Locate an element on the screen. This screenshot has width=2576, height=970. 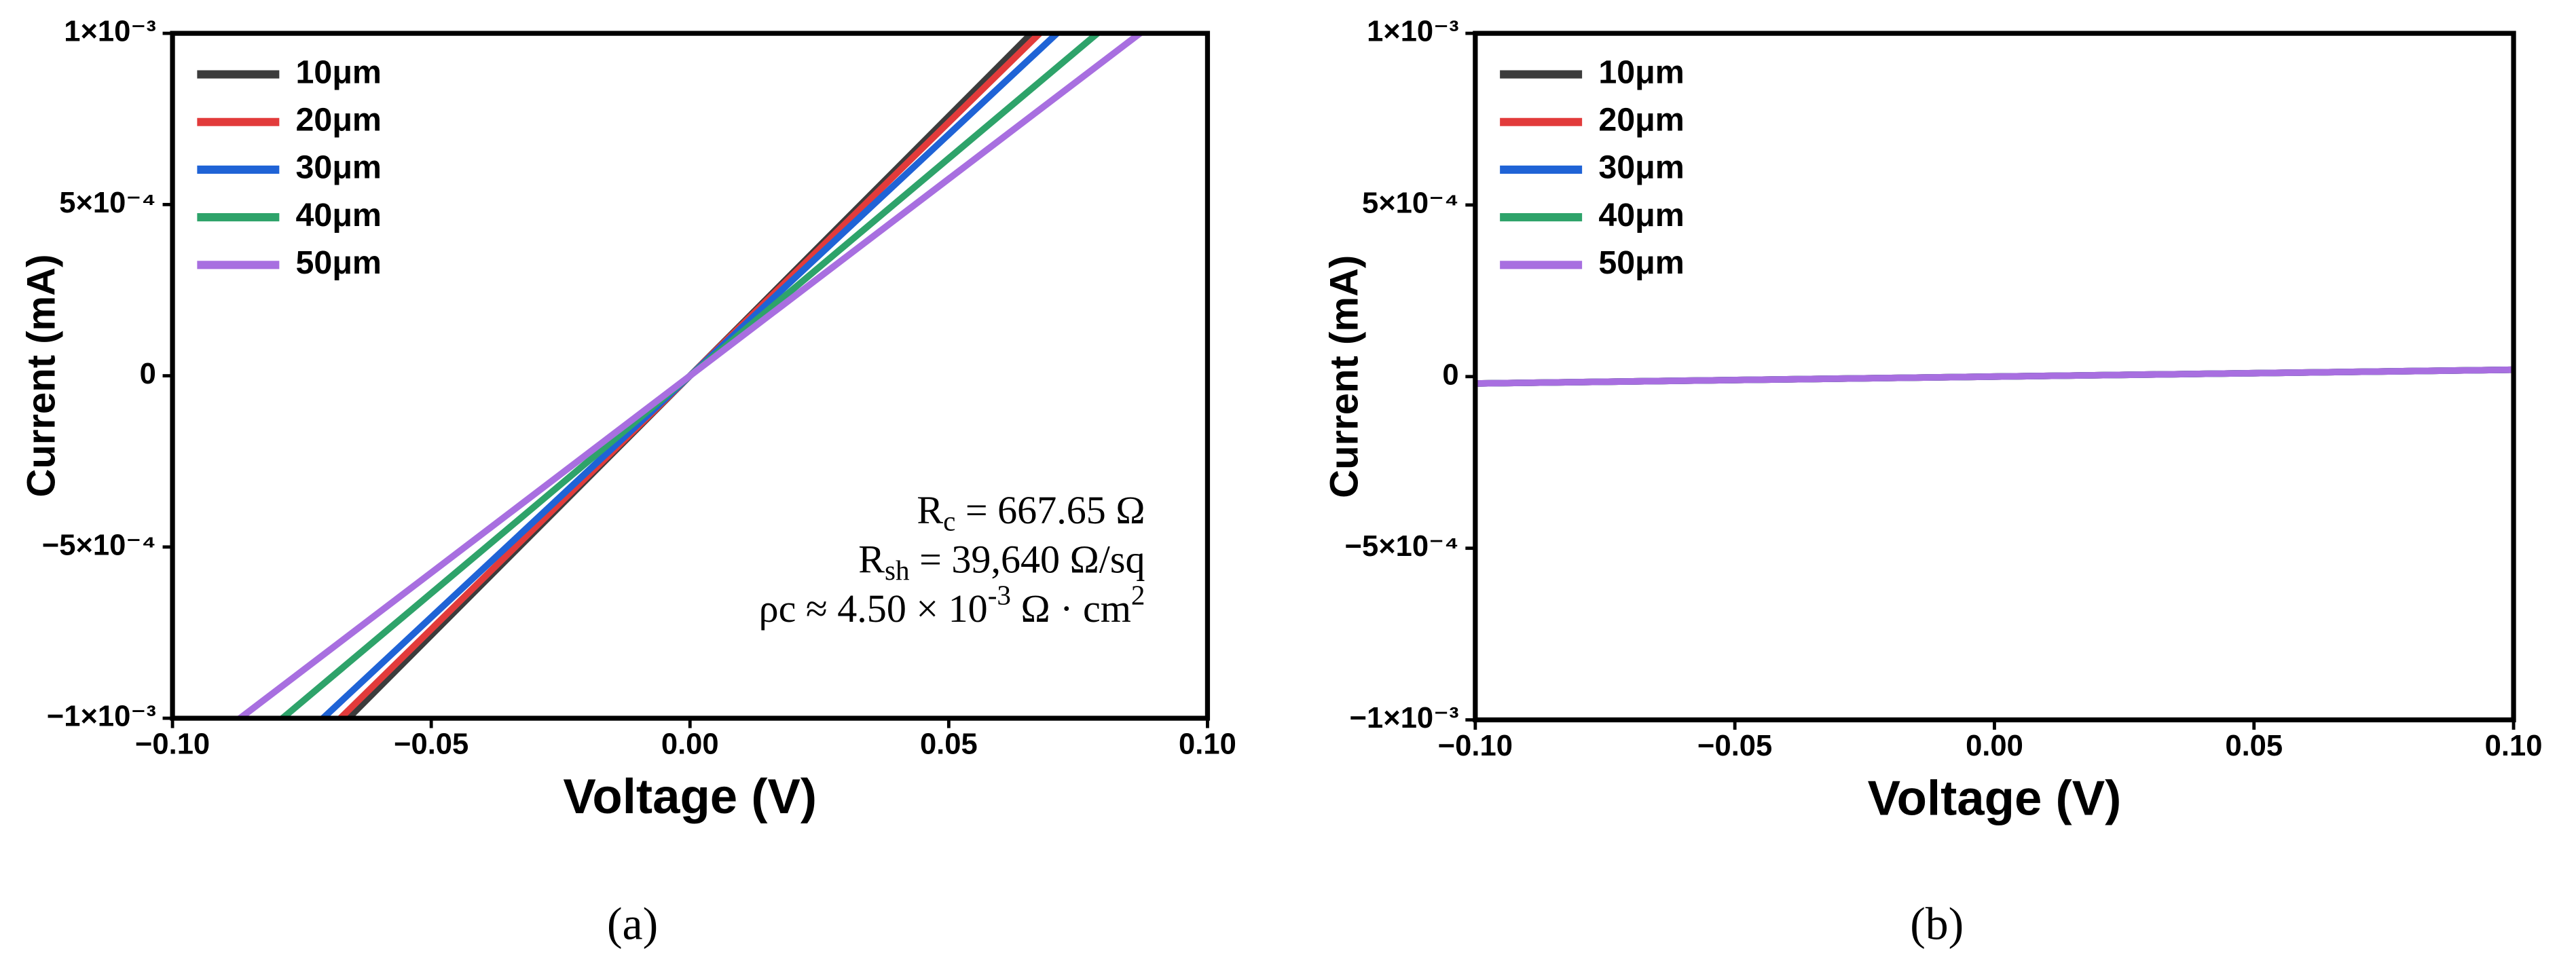
annotation: ρc ≈ 4.50 × 10-3 Ω · cm2 is located at coordinates (952, 605).